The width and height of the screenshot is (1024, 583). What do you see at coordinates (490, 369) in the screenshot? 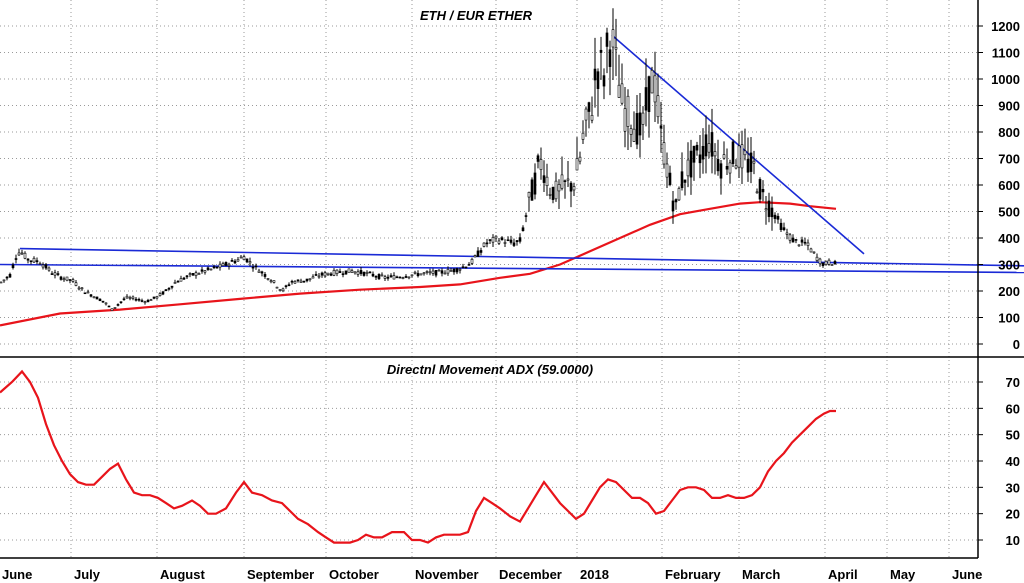
I see `adx-panel-title: Directnl Movement ADX (59.0000)` at bounding box center [490, 369].